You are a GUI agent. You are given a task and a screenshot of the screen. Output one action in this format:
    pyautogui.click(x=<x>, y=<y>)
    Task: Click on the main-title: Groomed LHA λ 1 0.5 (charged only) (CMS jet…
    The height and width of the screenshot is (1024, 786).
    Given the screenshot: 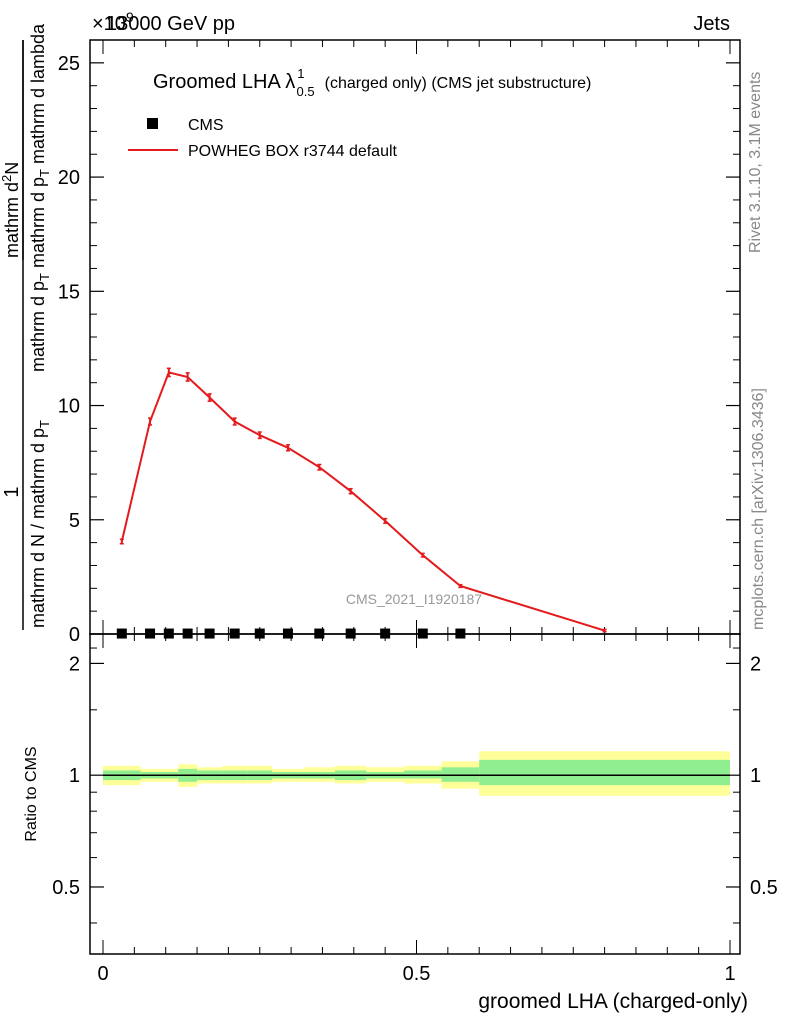 What is the action you would take?
    pyautogui.click(x=372, y=82)
    